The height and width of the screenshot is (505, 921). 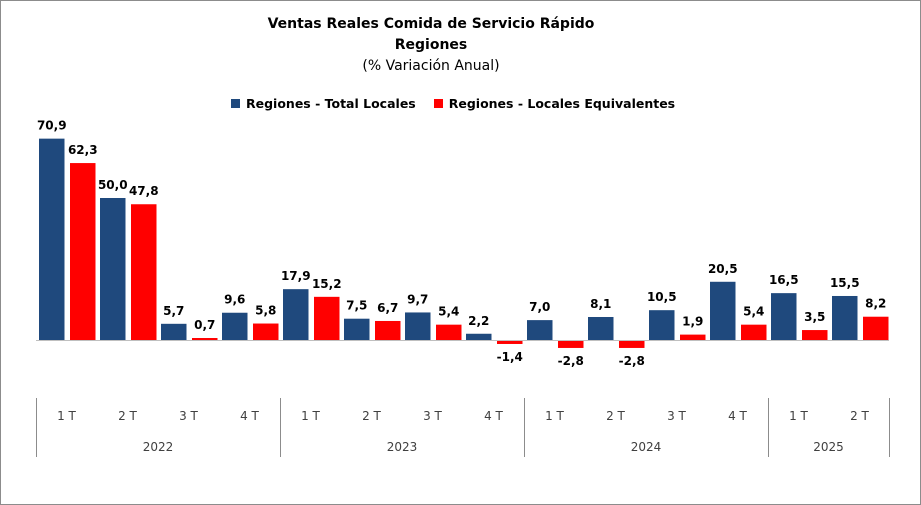 What do you see at coordinates (144, 191) in the screenshot?
I see `data-label-equivalentes-1: 47,8` at bounding box center [144, 191].